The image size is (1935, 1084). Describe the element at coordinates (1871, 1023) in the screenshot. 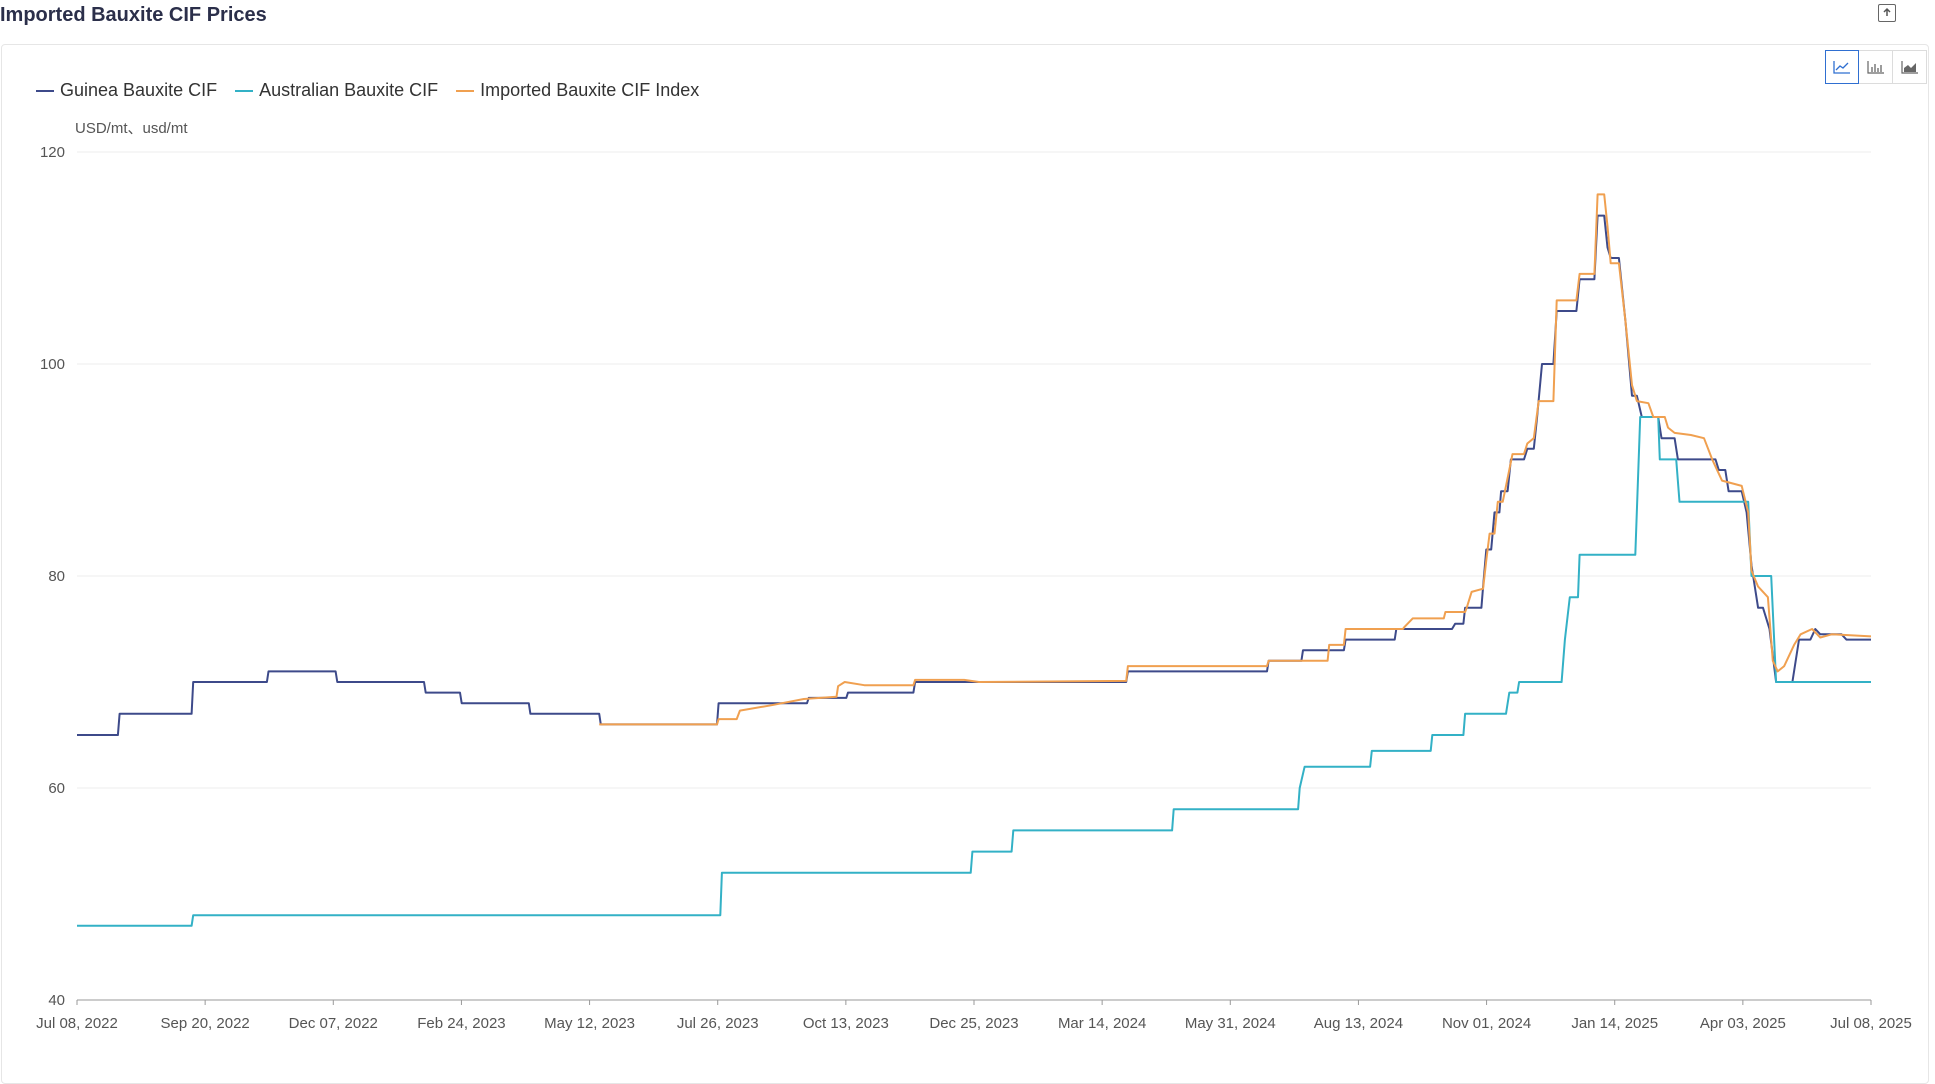

I see `x-tick-label: Jul 08, 2025` at that location.